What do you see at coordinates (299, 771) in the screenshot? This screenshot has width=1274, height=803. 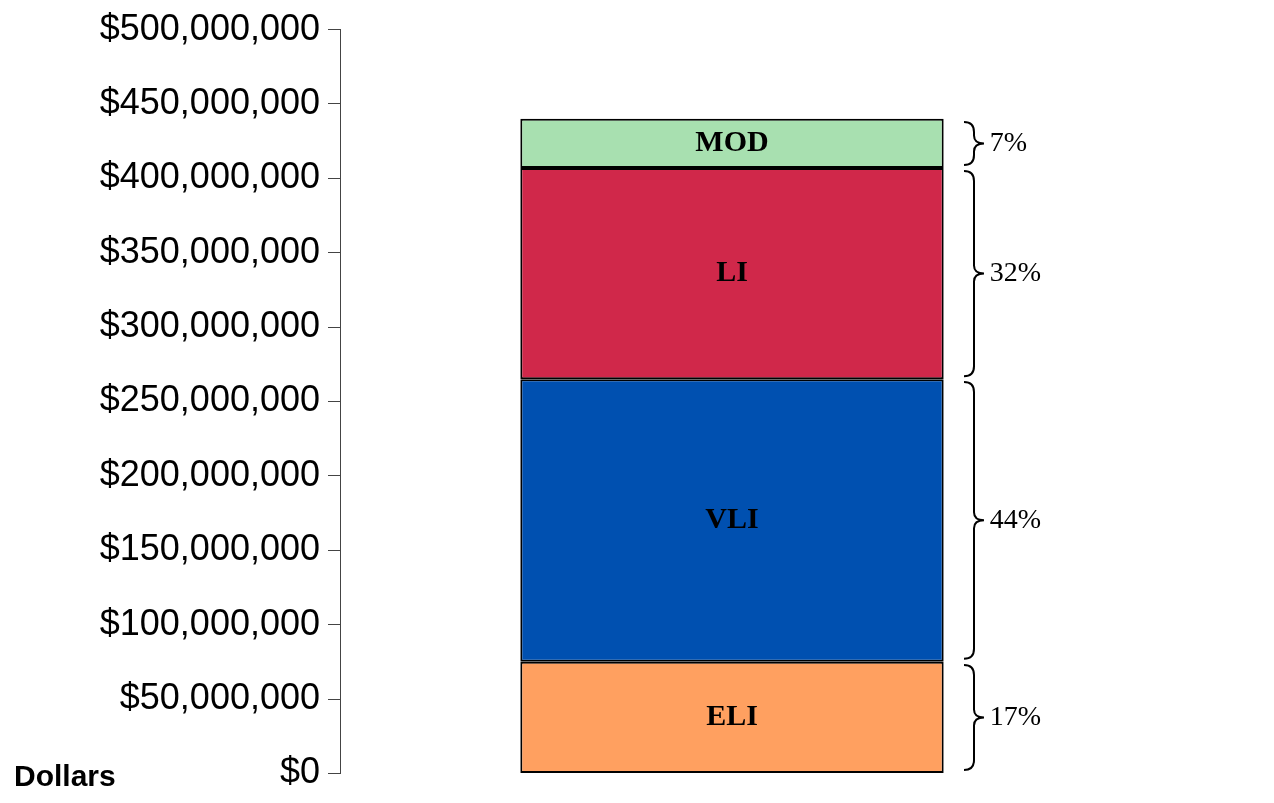 I see `y-tick-label: $0` at bounding box center [299, 771].